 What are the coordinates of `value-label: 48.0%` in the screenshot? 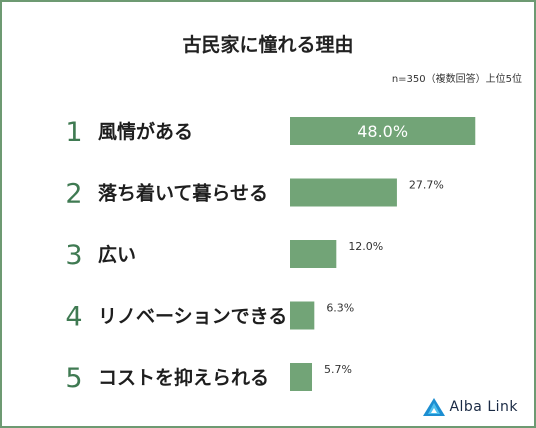 It's located at (382, 131).